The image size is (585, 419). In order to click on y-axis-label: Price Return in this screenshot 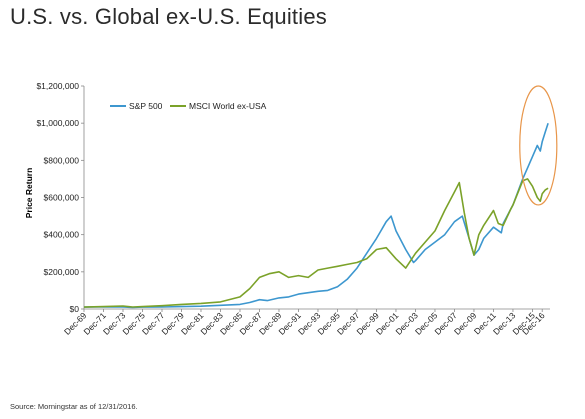, I will do `click(29, 193)`.